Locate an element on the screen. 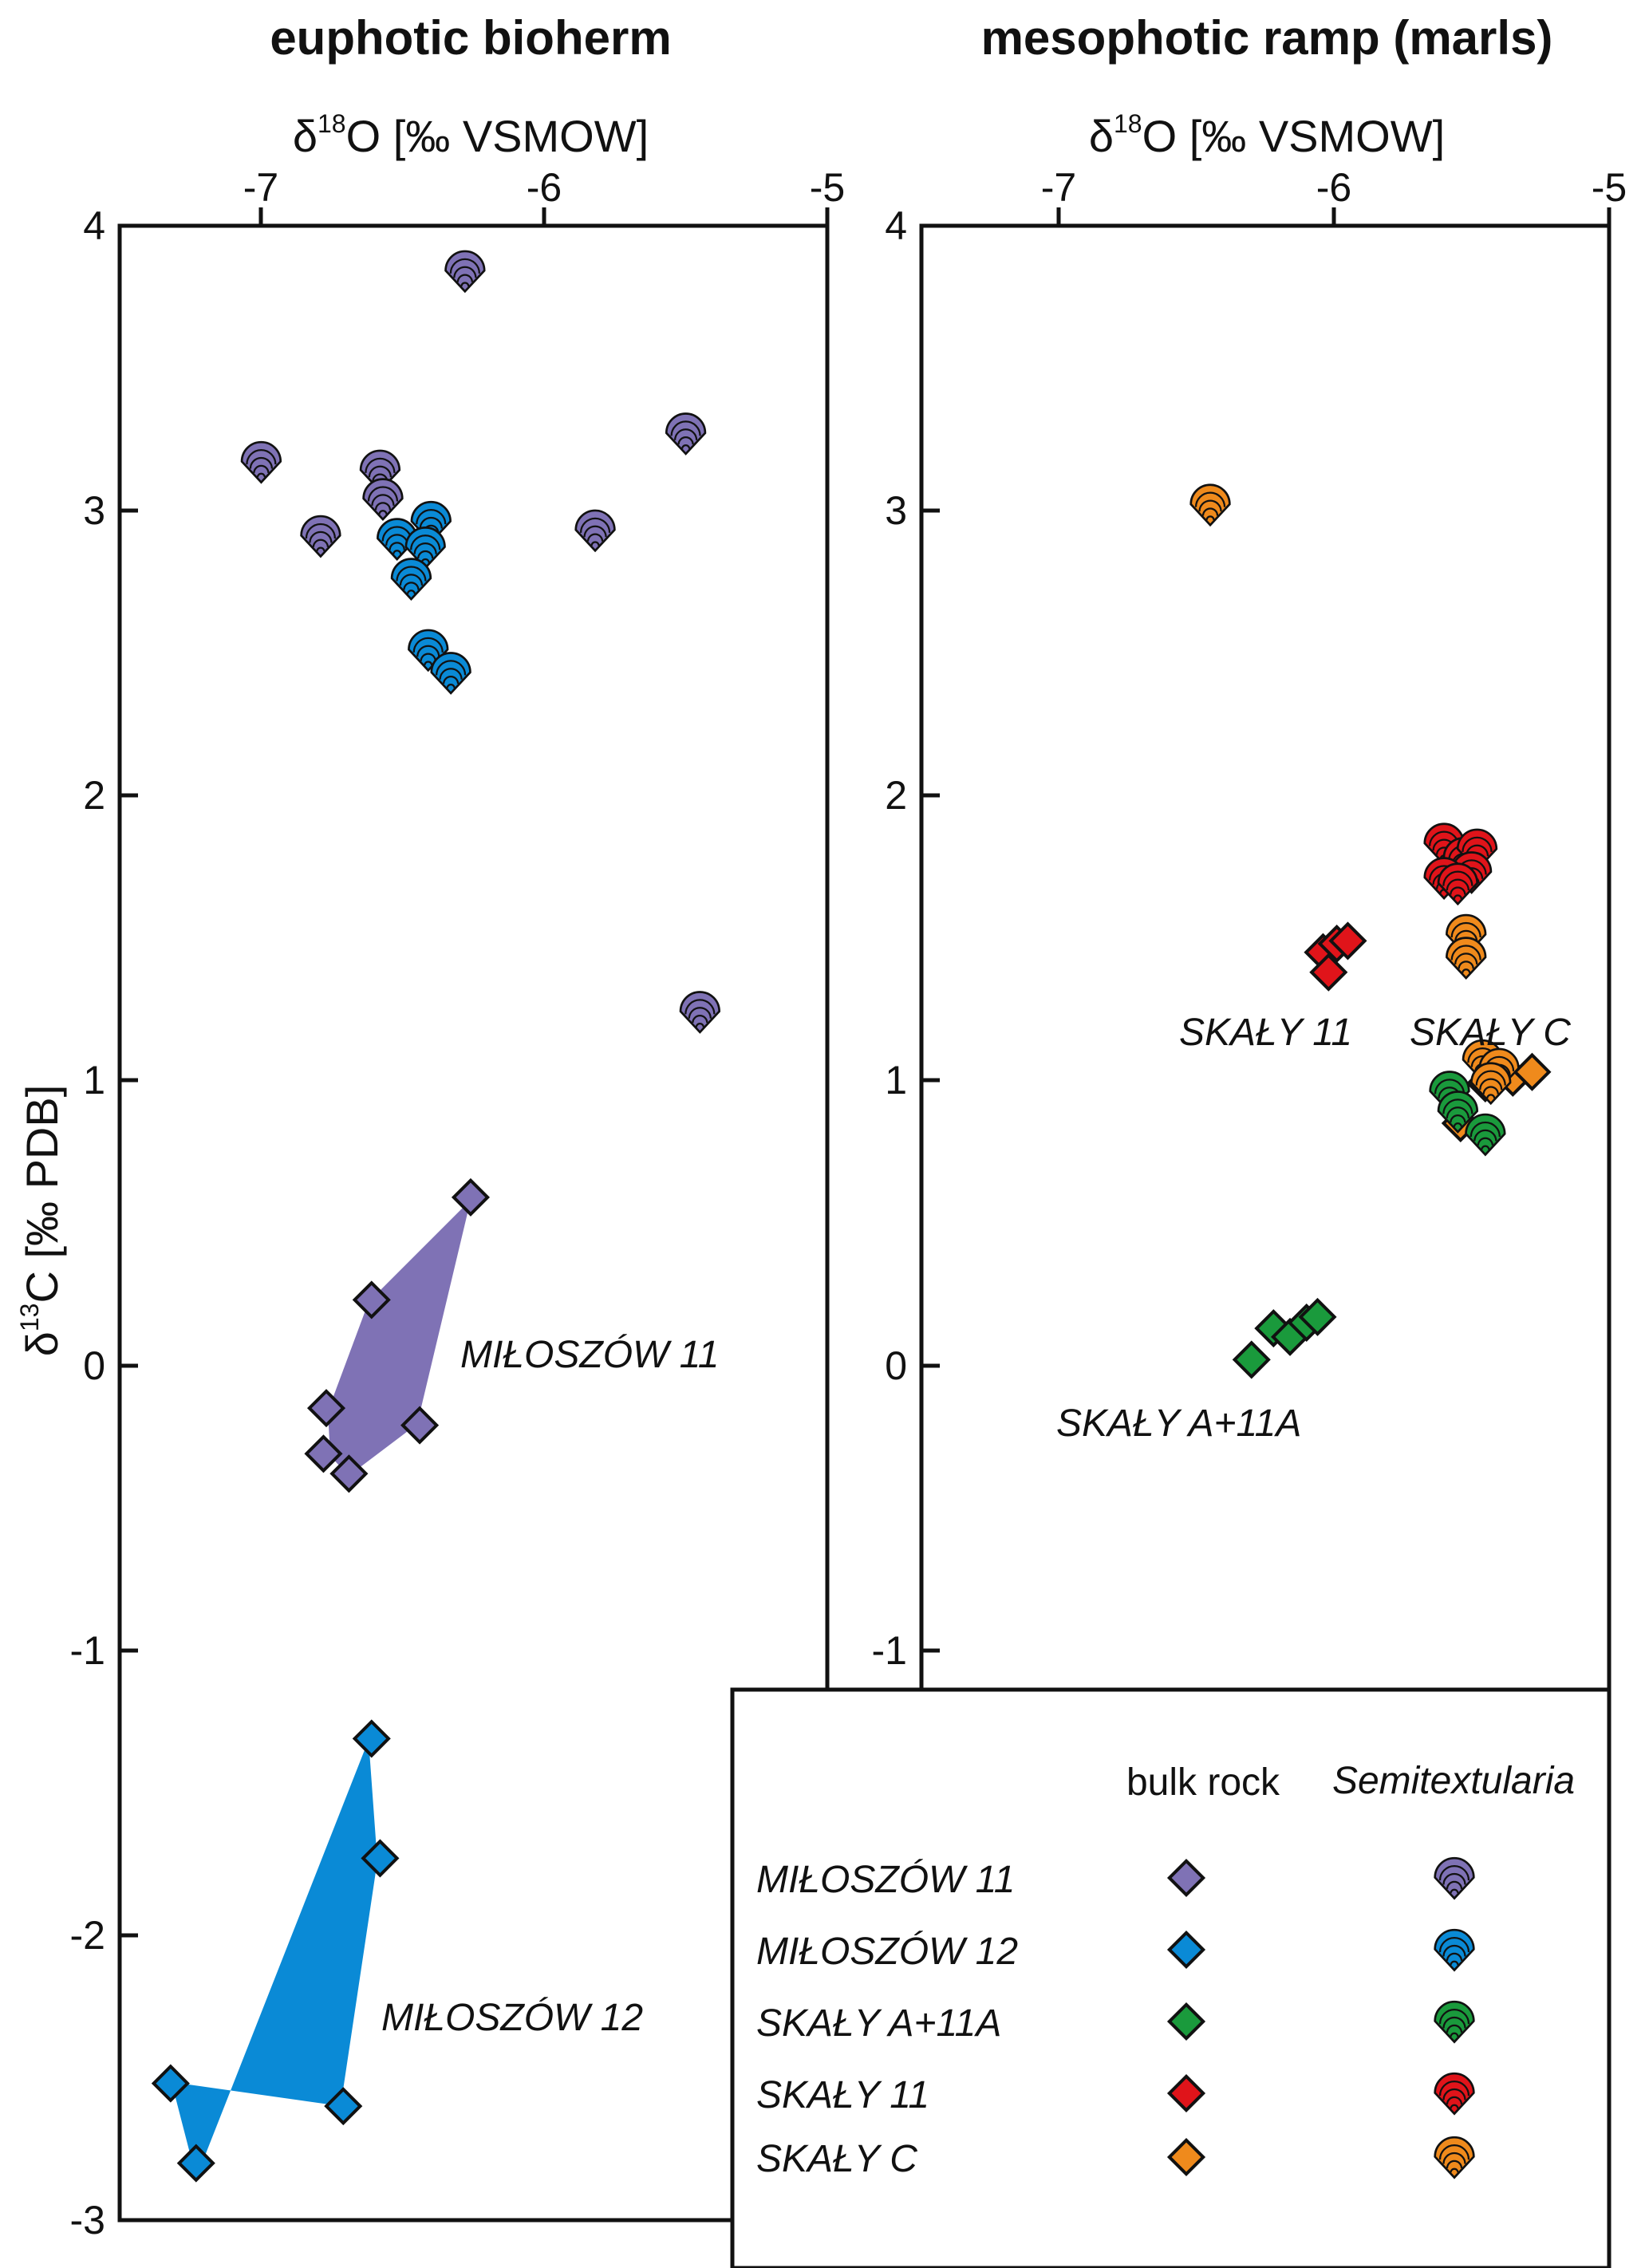 This screenshot has width=1649, height=2268. panel-1-x-axis-label-sup: 18 is located at coordinates (332, 124).